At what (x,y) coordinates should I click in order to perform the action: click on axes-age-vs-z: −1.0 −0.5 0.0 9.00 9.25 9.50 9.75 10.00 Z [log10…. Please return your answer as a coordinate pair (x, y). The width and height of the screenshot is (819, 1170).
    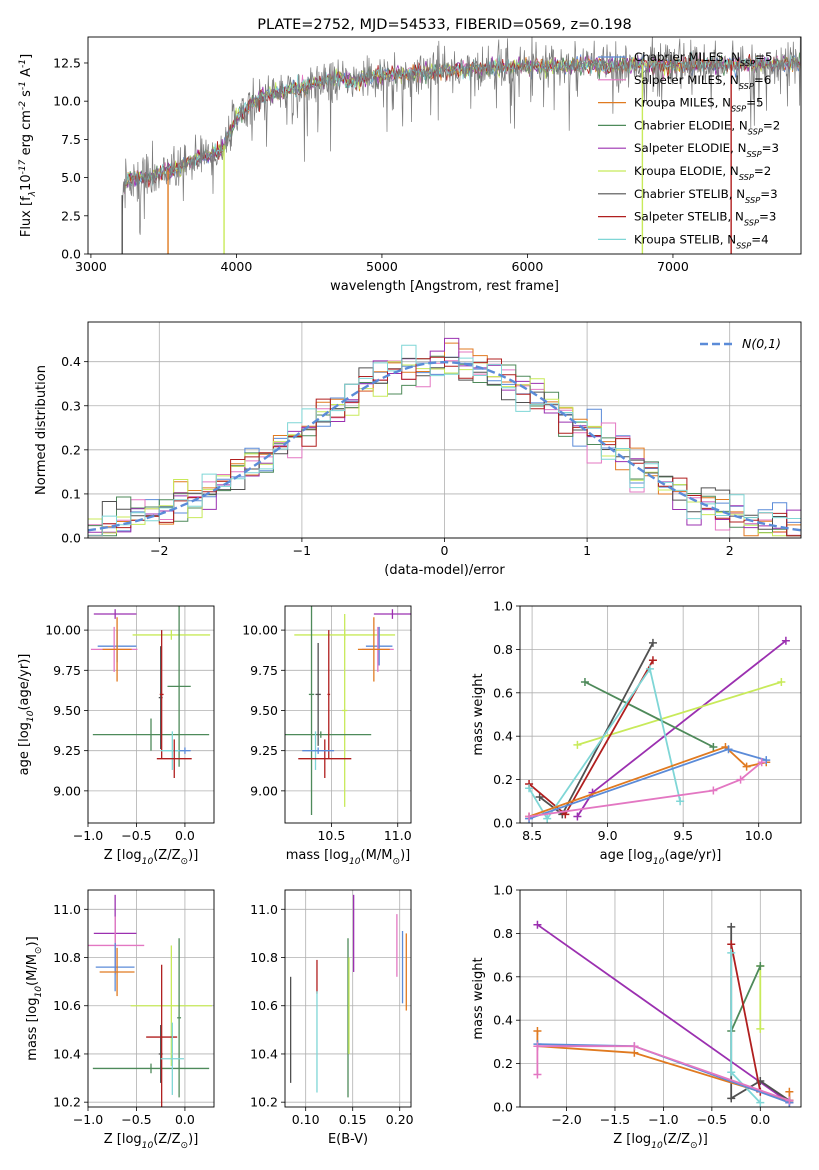
    Looking at the image, I should click on (116, 736).